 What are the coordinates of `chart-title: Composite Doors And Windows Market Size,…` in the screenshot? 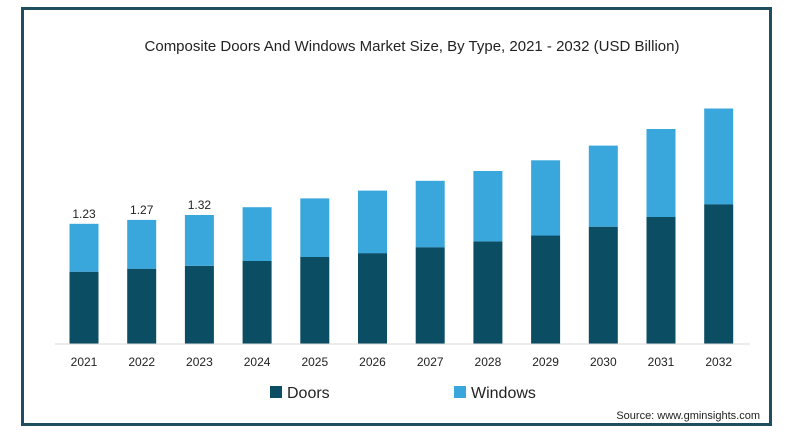 It's located at (412, 46).